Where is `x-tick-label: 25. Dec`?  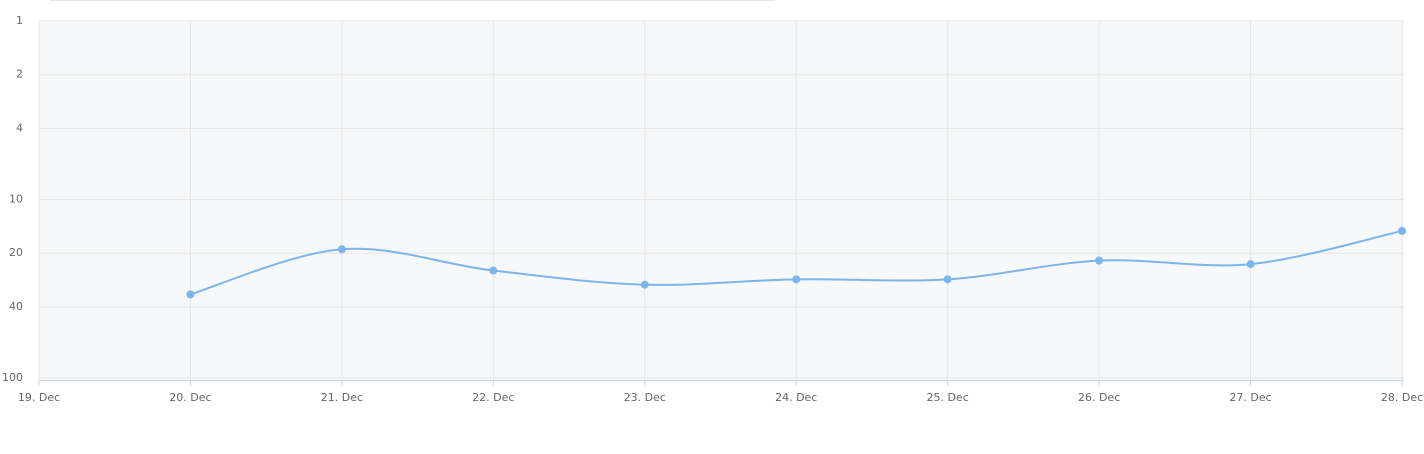 x-tick-label: 25. Dec is located at coordinates (948, 397).